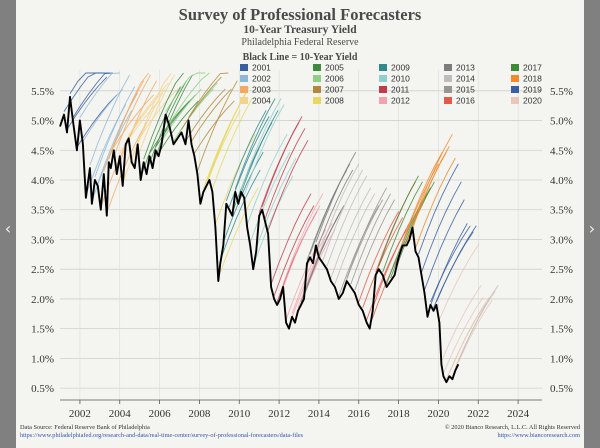 The width and height of the screenshot is (600, 448). What do you see at coordinates (465, 79) in the screenshot?
I see `legend-label: 2014` at bounding box center [465, 79].